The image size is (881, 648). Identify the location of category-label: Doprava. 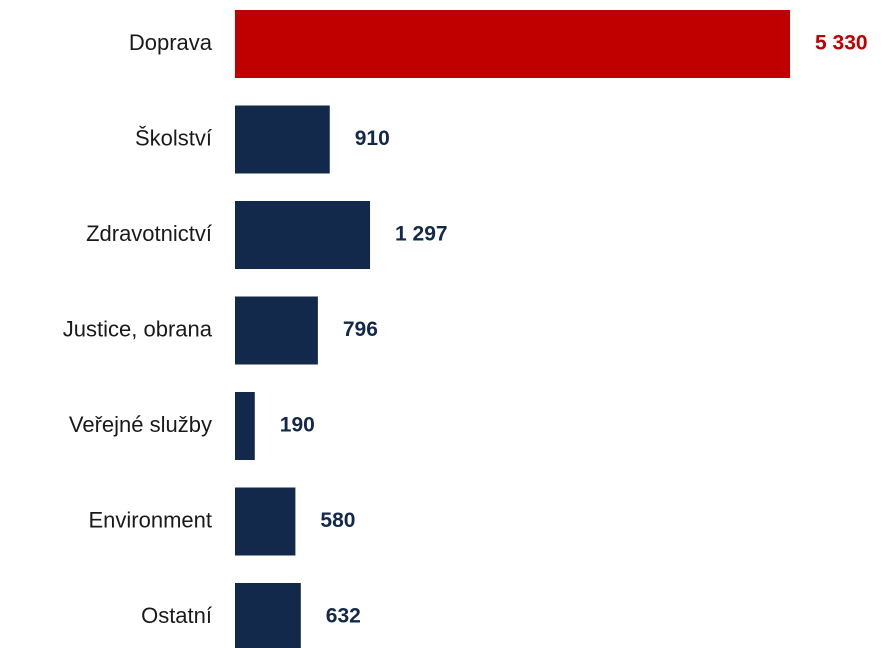
(171, 42).